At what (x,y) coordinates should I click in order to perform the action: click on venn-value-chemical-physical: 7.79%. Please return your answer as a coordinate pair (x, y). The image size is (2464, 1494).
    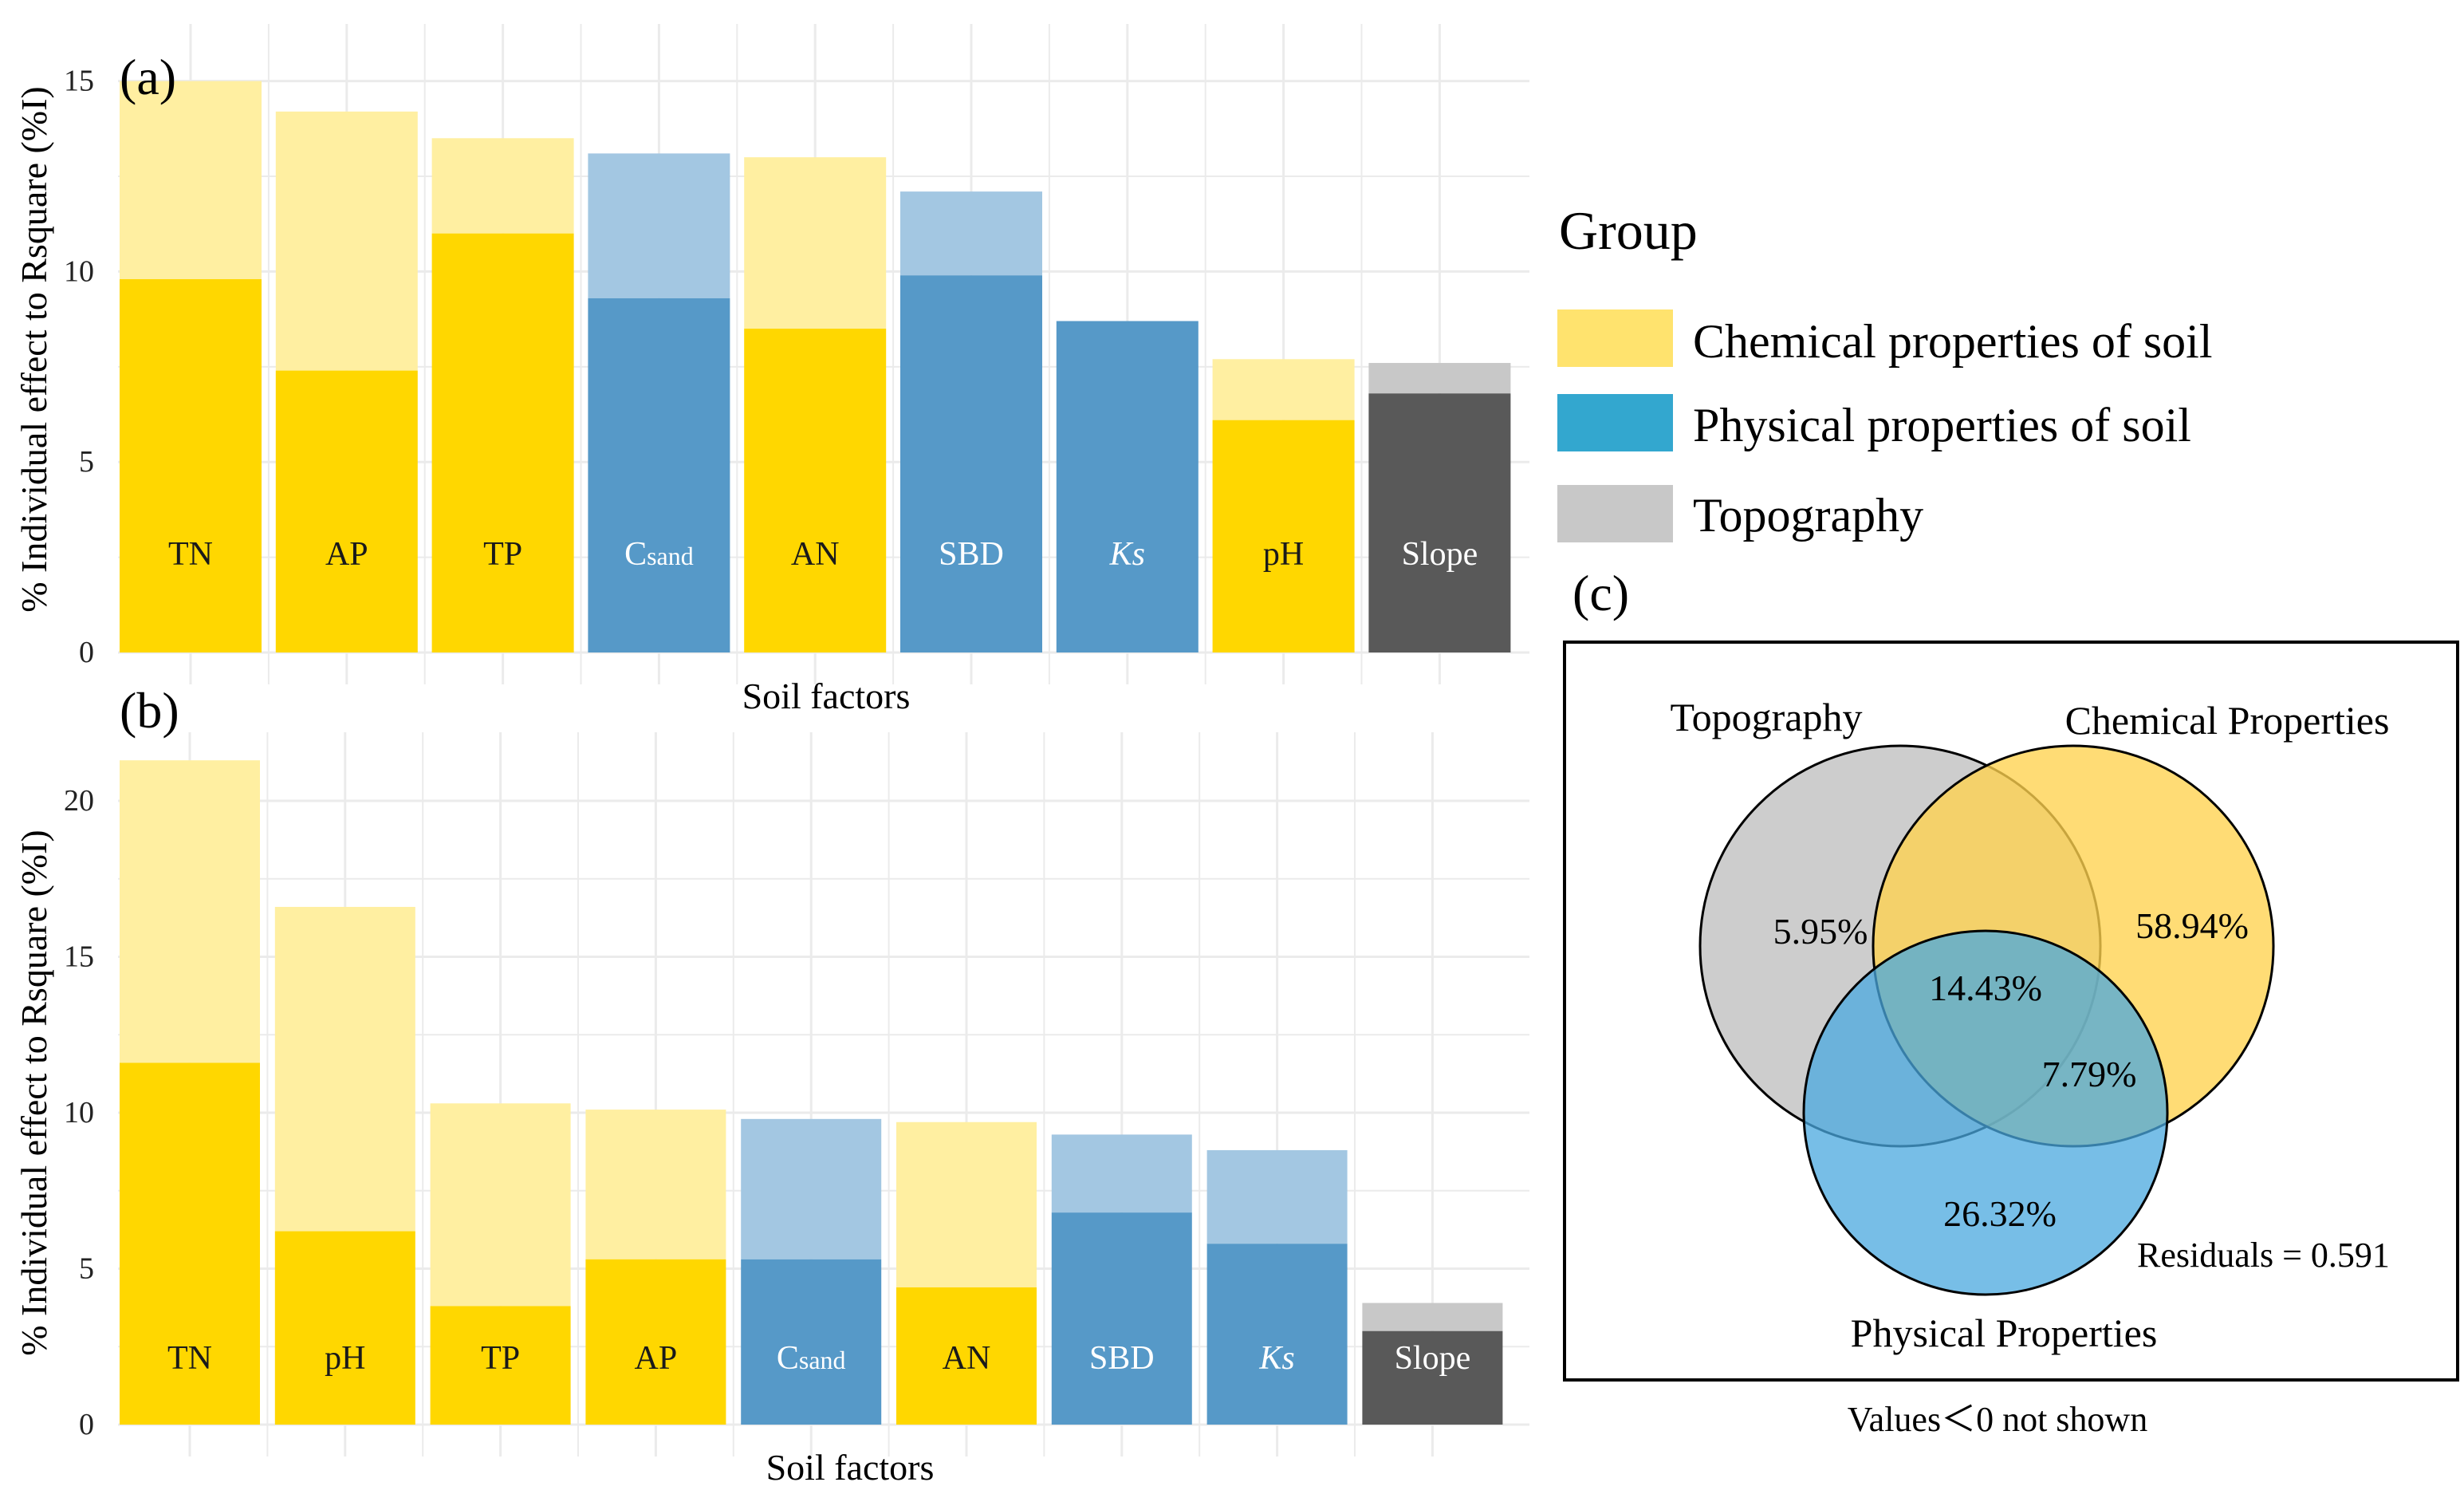
    Looking at the image, I should click on (2089, 1074).